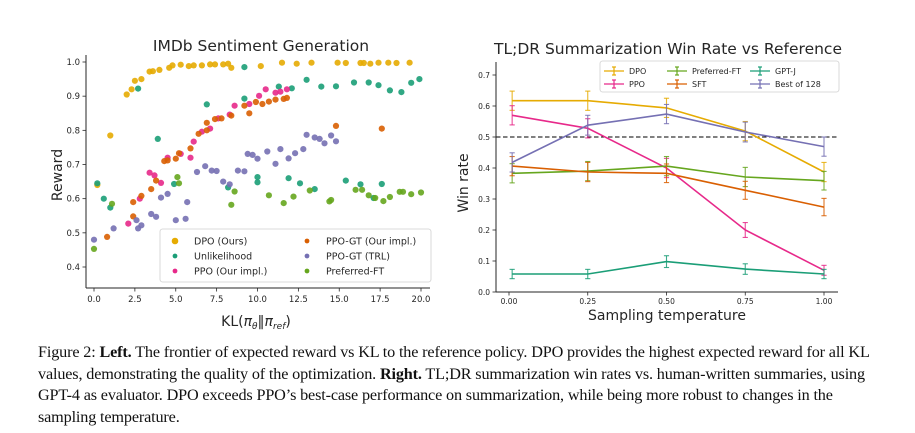 The width and height of the screenshot is (915, 433). I want to click on series-ppo-gt-our-impl, so click(244, 167).